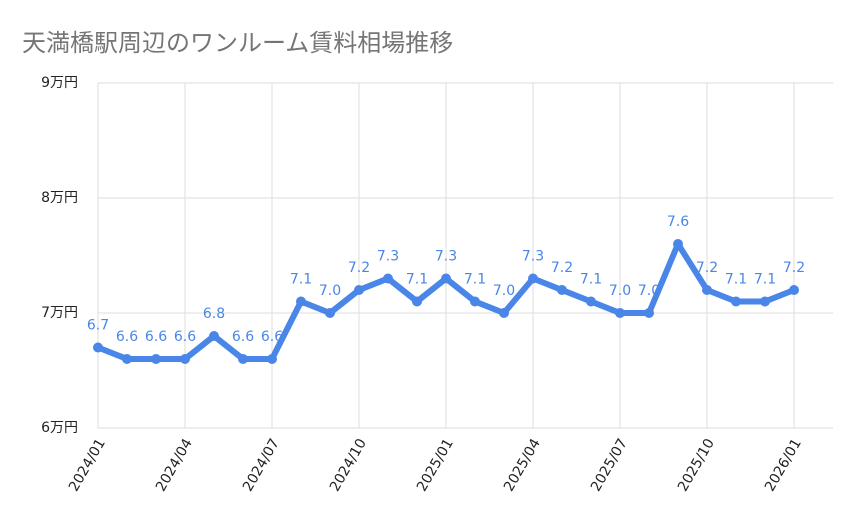  What do you see at coordinates (678, 222) in the screenshot?
I see `data-label: 7.6` at bounding box center [678, 222].